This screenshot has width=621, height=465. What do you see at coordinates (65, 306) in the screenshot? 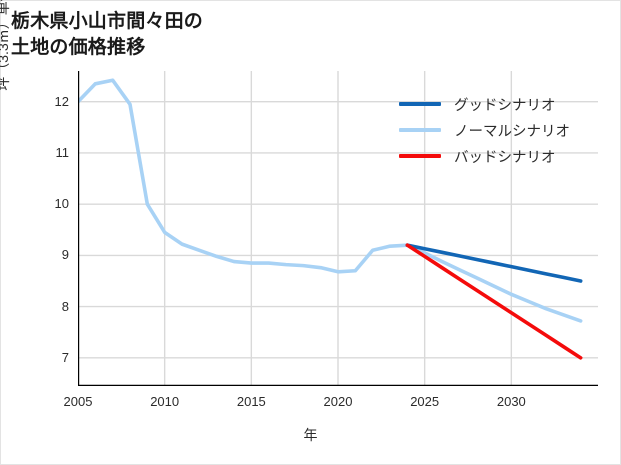
I see `y-tick-label: 8` at bounding box center [65, 306].